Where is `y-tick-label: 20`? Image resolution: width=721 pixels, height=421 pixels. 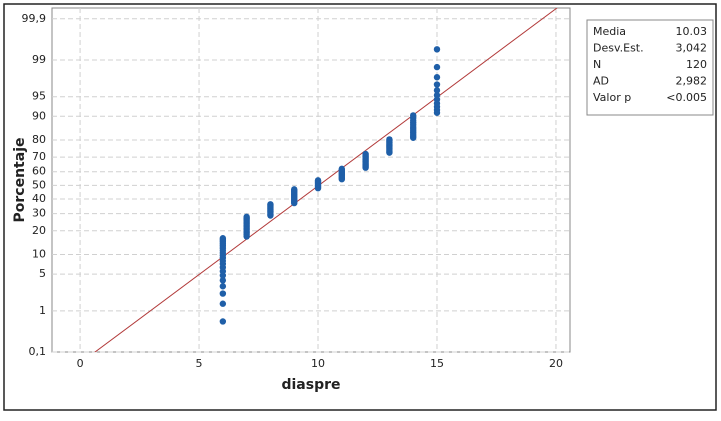 y-tick-label: 20 is located at coordinates (39, 230).